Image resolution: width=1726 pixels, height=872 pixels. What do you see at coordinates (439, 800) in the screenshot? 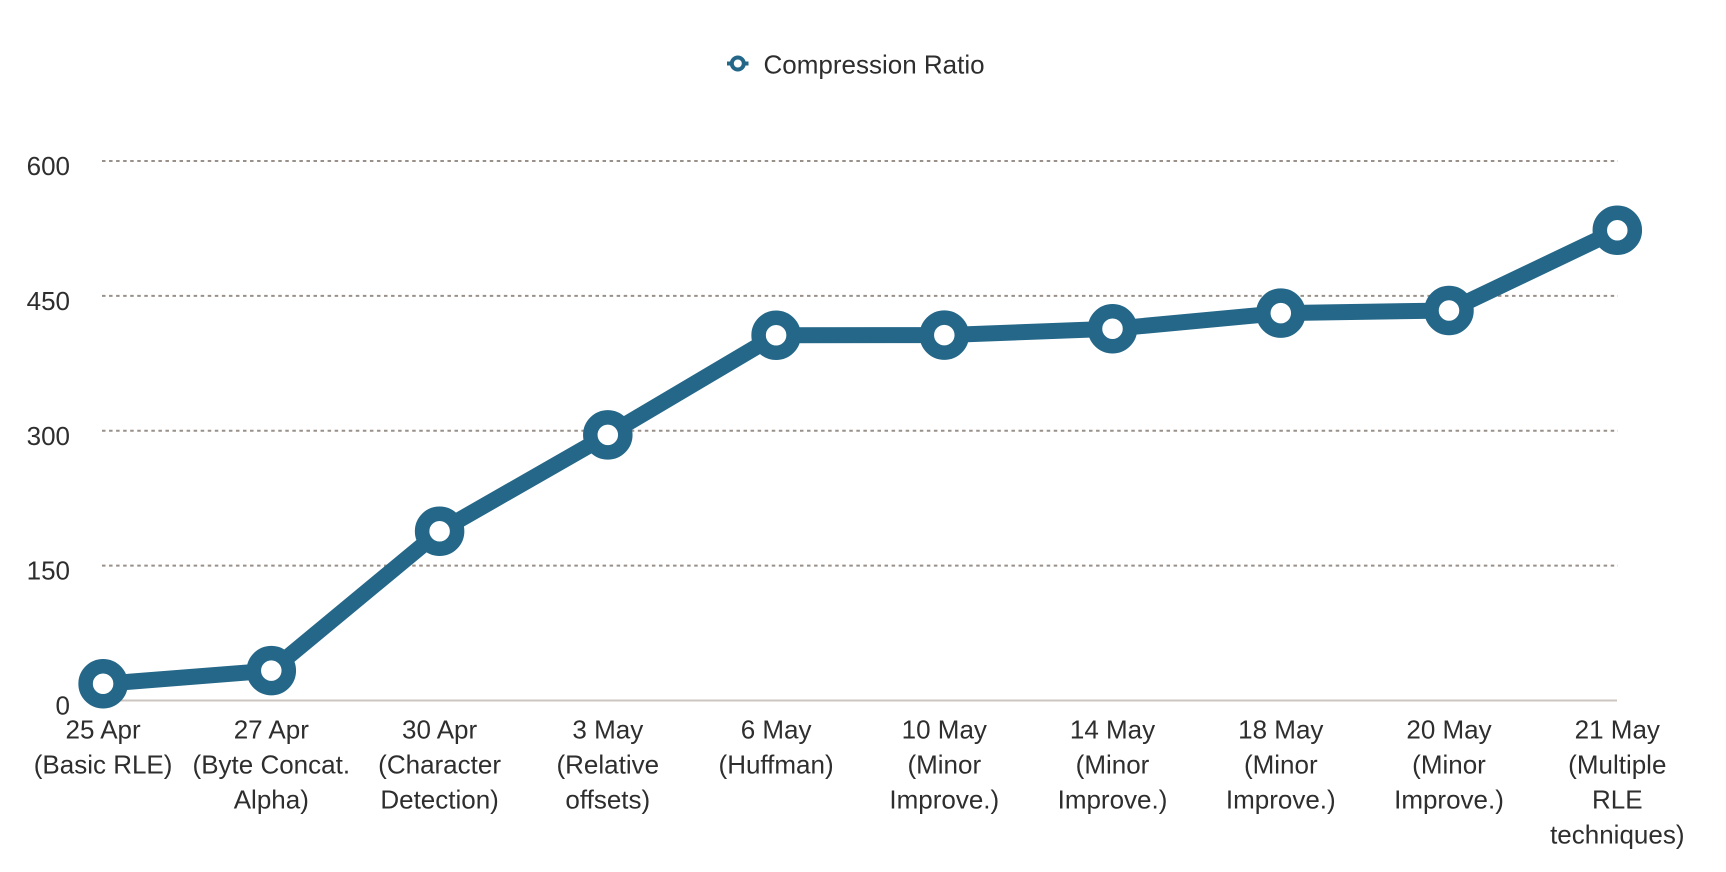
I see `svg-text: Detection)` at bounding box center [439, 800].